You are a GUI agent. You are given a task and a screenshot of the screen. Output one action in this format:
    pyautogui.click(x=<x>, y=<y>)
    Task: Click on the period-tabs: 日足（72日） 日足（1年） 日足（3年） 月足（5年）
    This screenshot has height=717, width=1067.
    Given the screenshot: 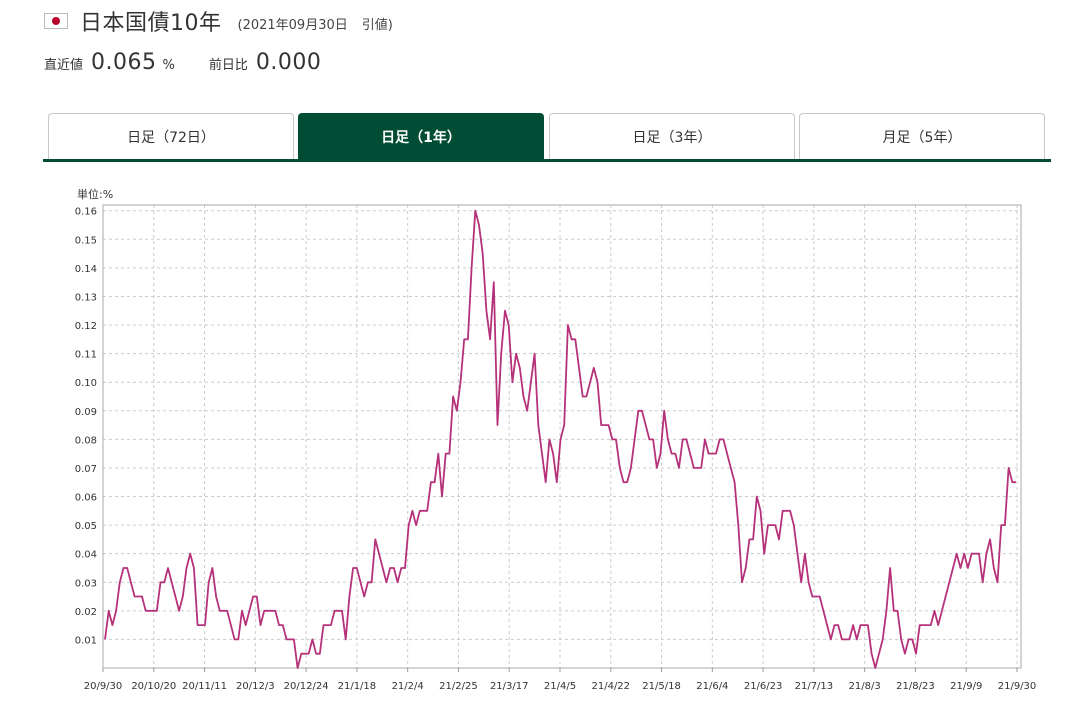 What is the action you would take?
    pyautogui.click(x=547, y=137)
    